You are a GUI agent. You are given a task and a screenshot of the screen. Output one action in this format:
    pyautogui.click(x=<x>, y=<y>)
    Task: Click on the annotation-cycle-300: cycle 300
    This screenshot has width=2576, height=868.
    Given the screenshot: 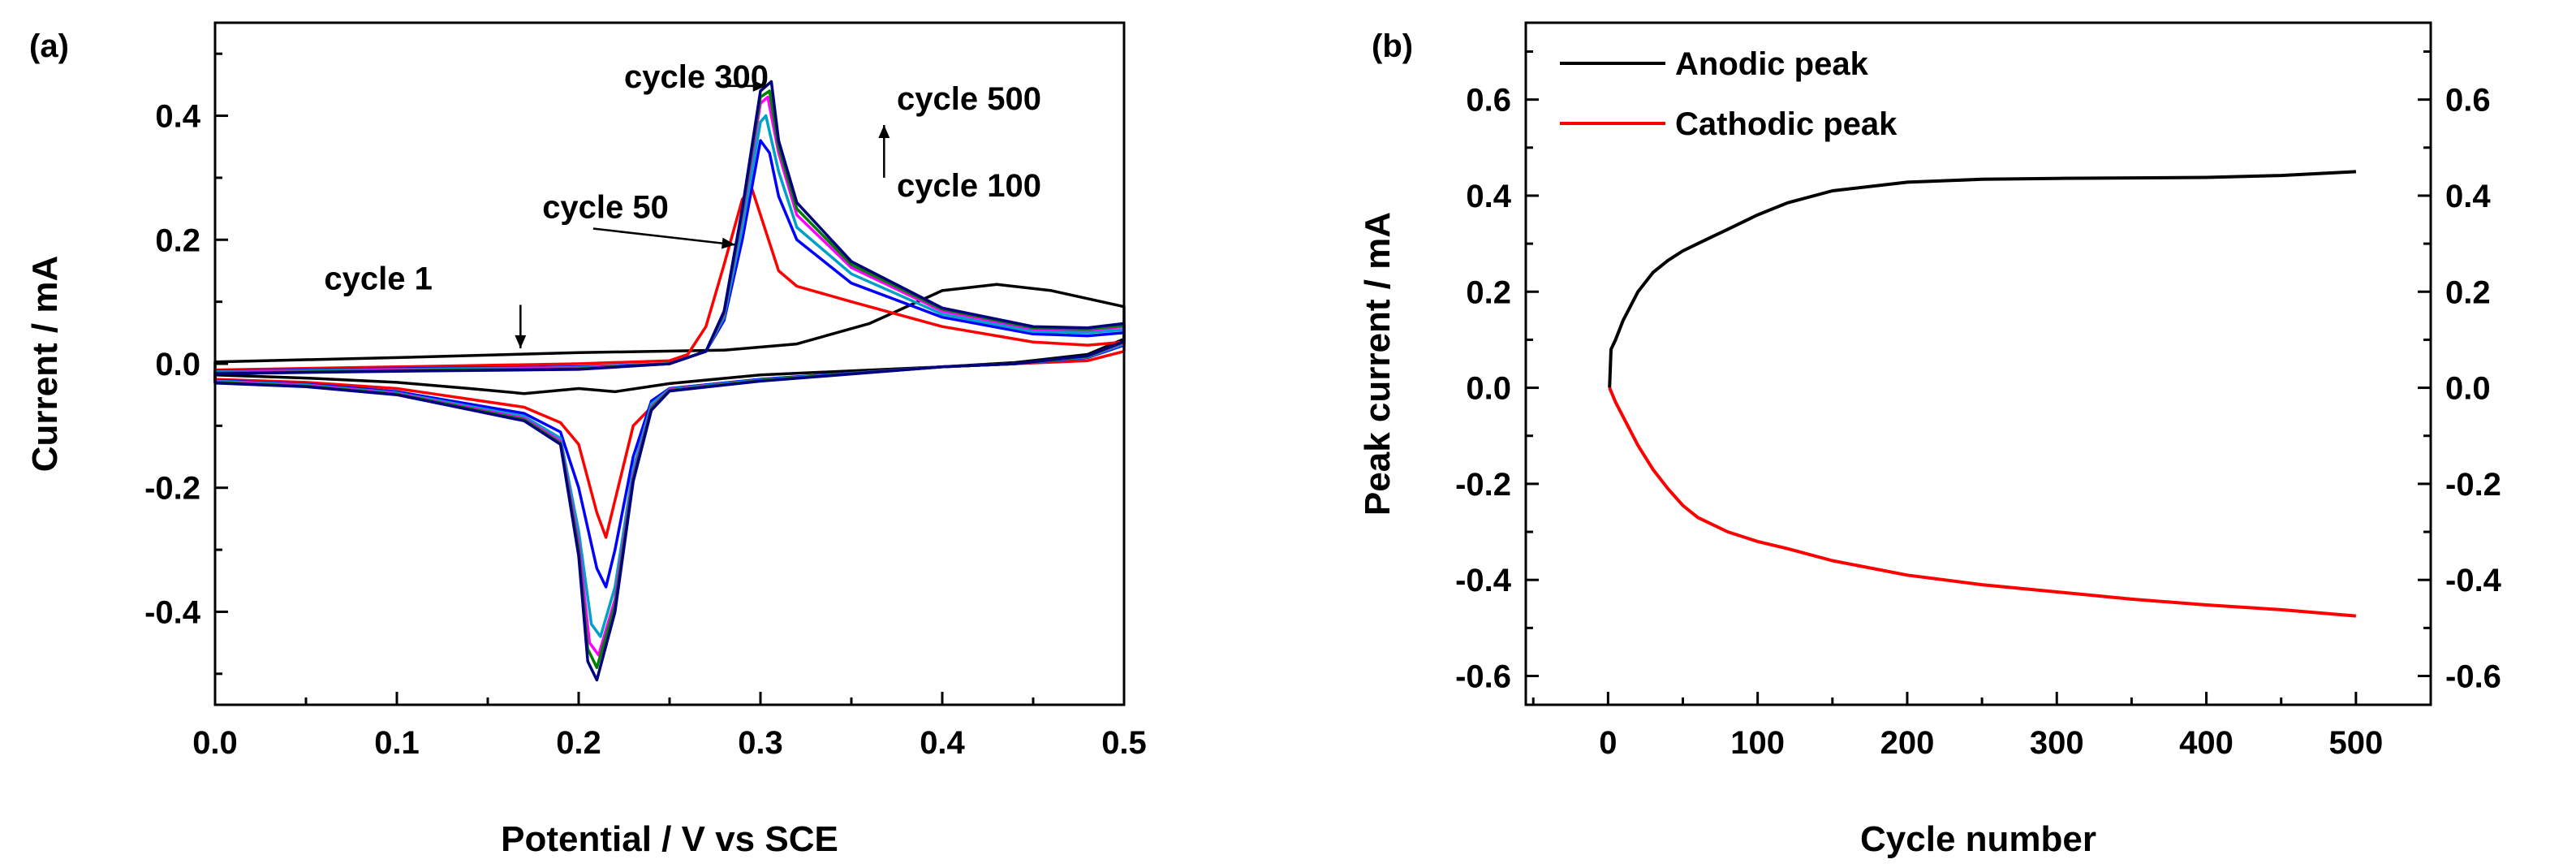 What is the action you would take?
    pyautogui.click(x=696, y=77)
    